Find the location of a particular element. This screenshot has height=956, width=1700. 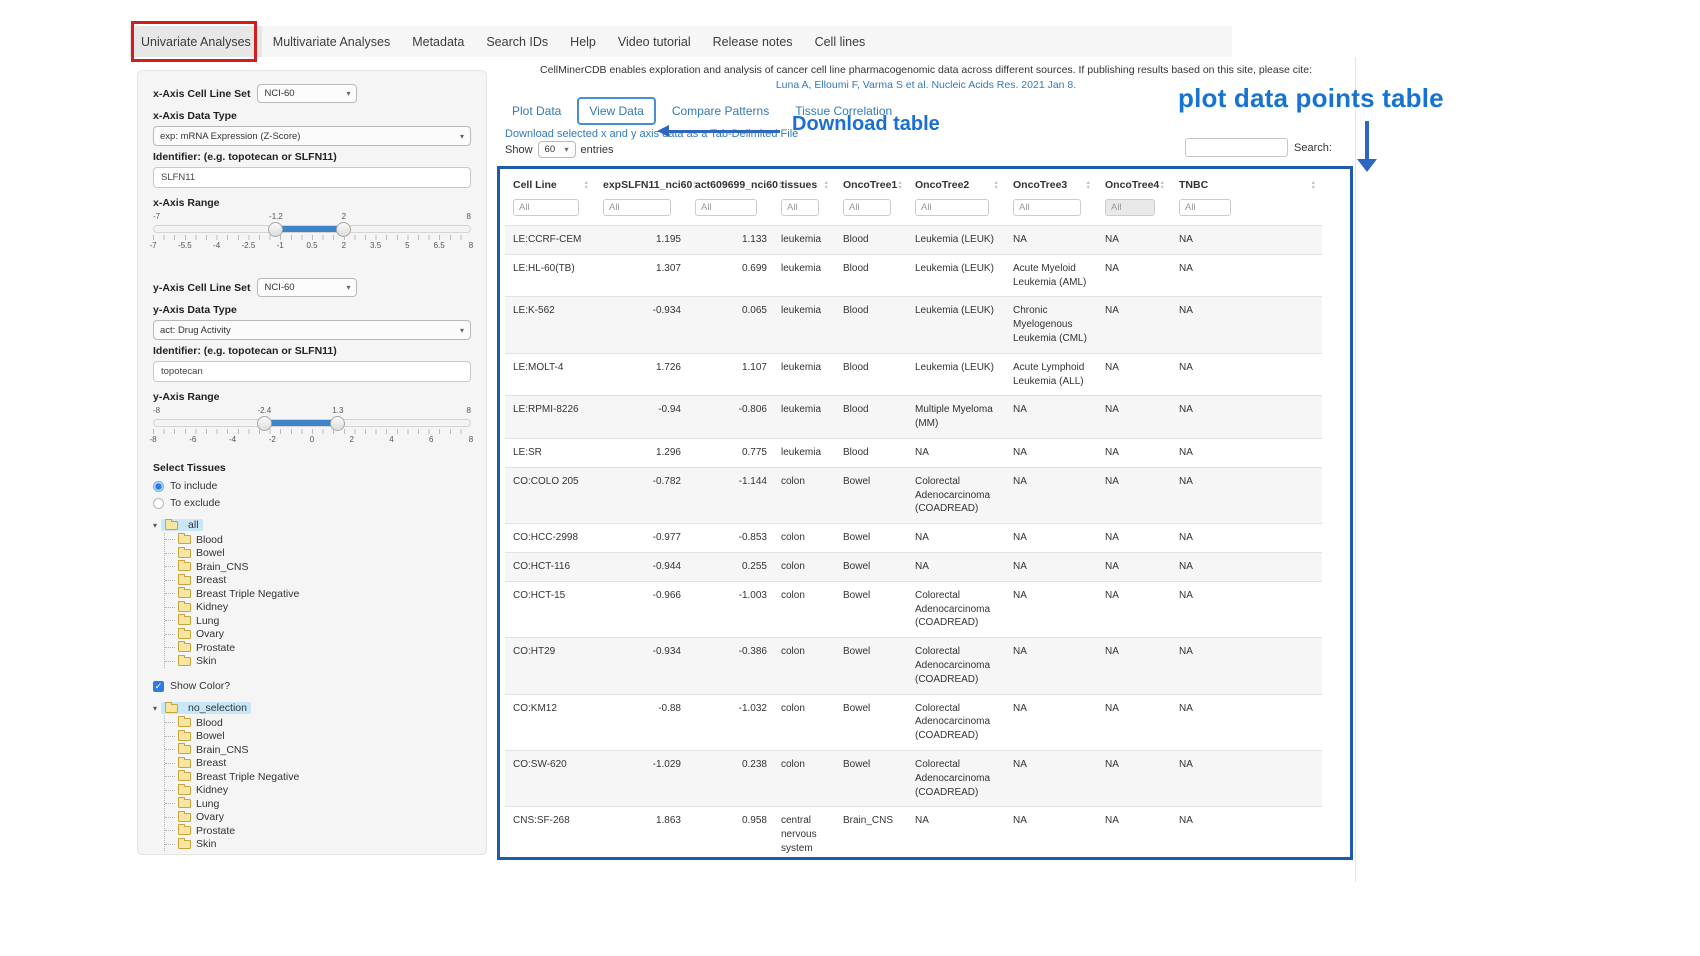

column-header-label: expSLFN11_nci60 is located at coordinates (648, 185).